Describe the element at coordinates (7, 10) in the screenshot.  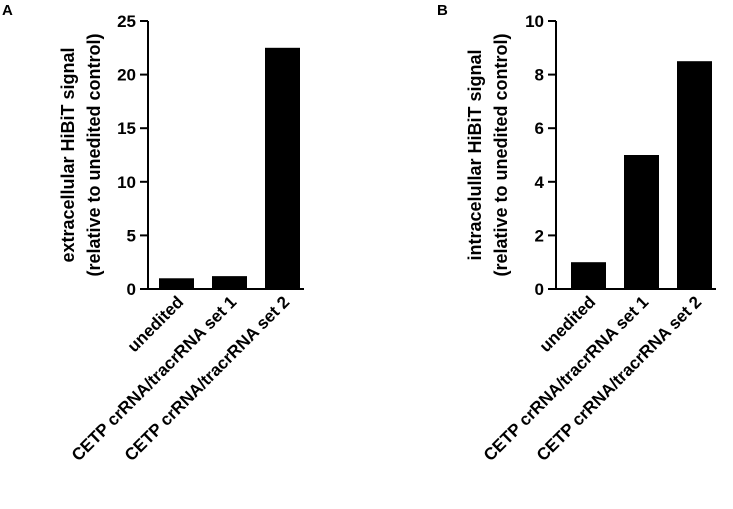
I see `panel-letter: A` at that location.